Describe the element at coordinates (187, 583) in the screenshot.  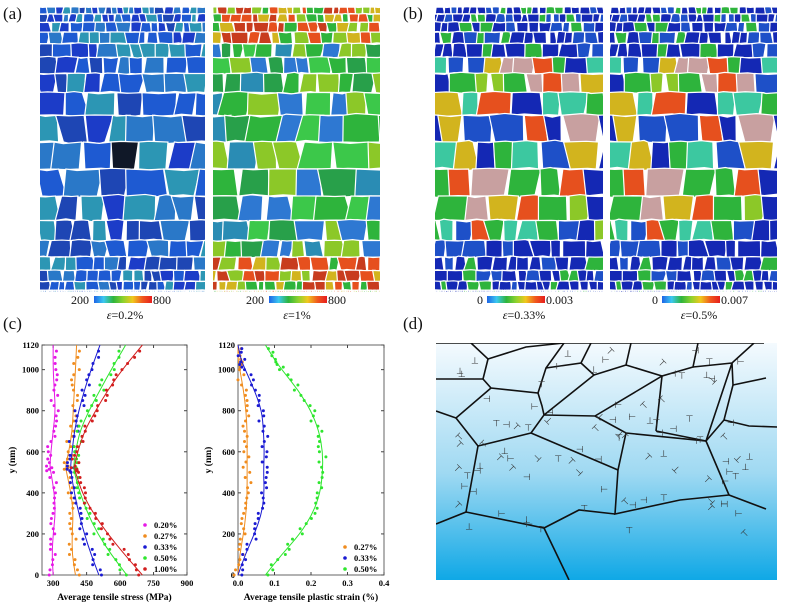
I see `x-tick-label: 900` at that location.